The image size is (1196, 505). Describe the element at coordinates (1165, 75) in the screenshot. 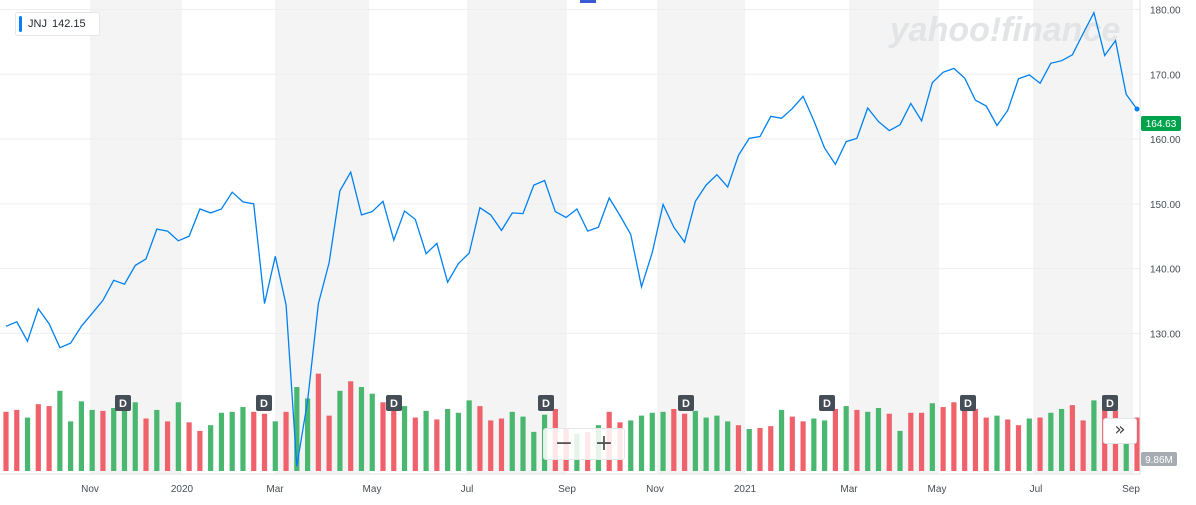

I see `y-tick-label: 170.00` at that location.